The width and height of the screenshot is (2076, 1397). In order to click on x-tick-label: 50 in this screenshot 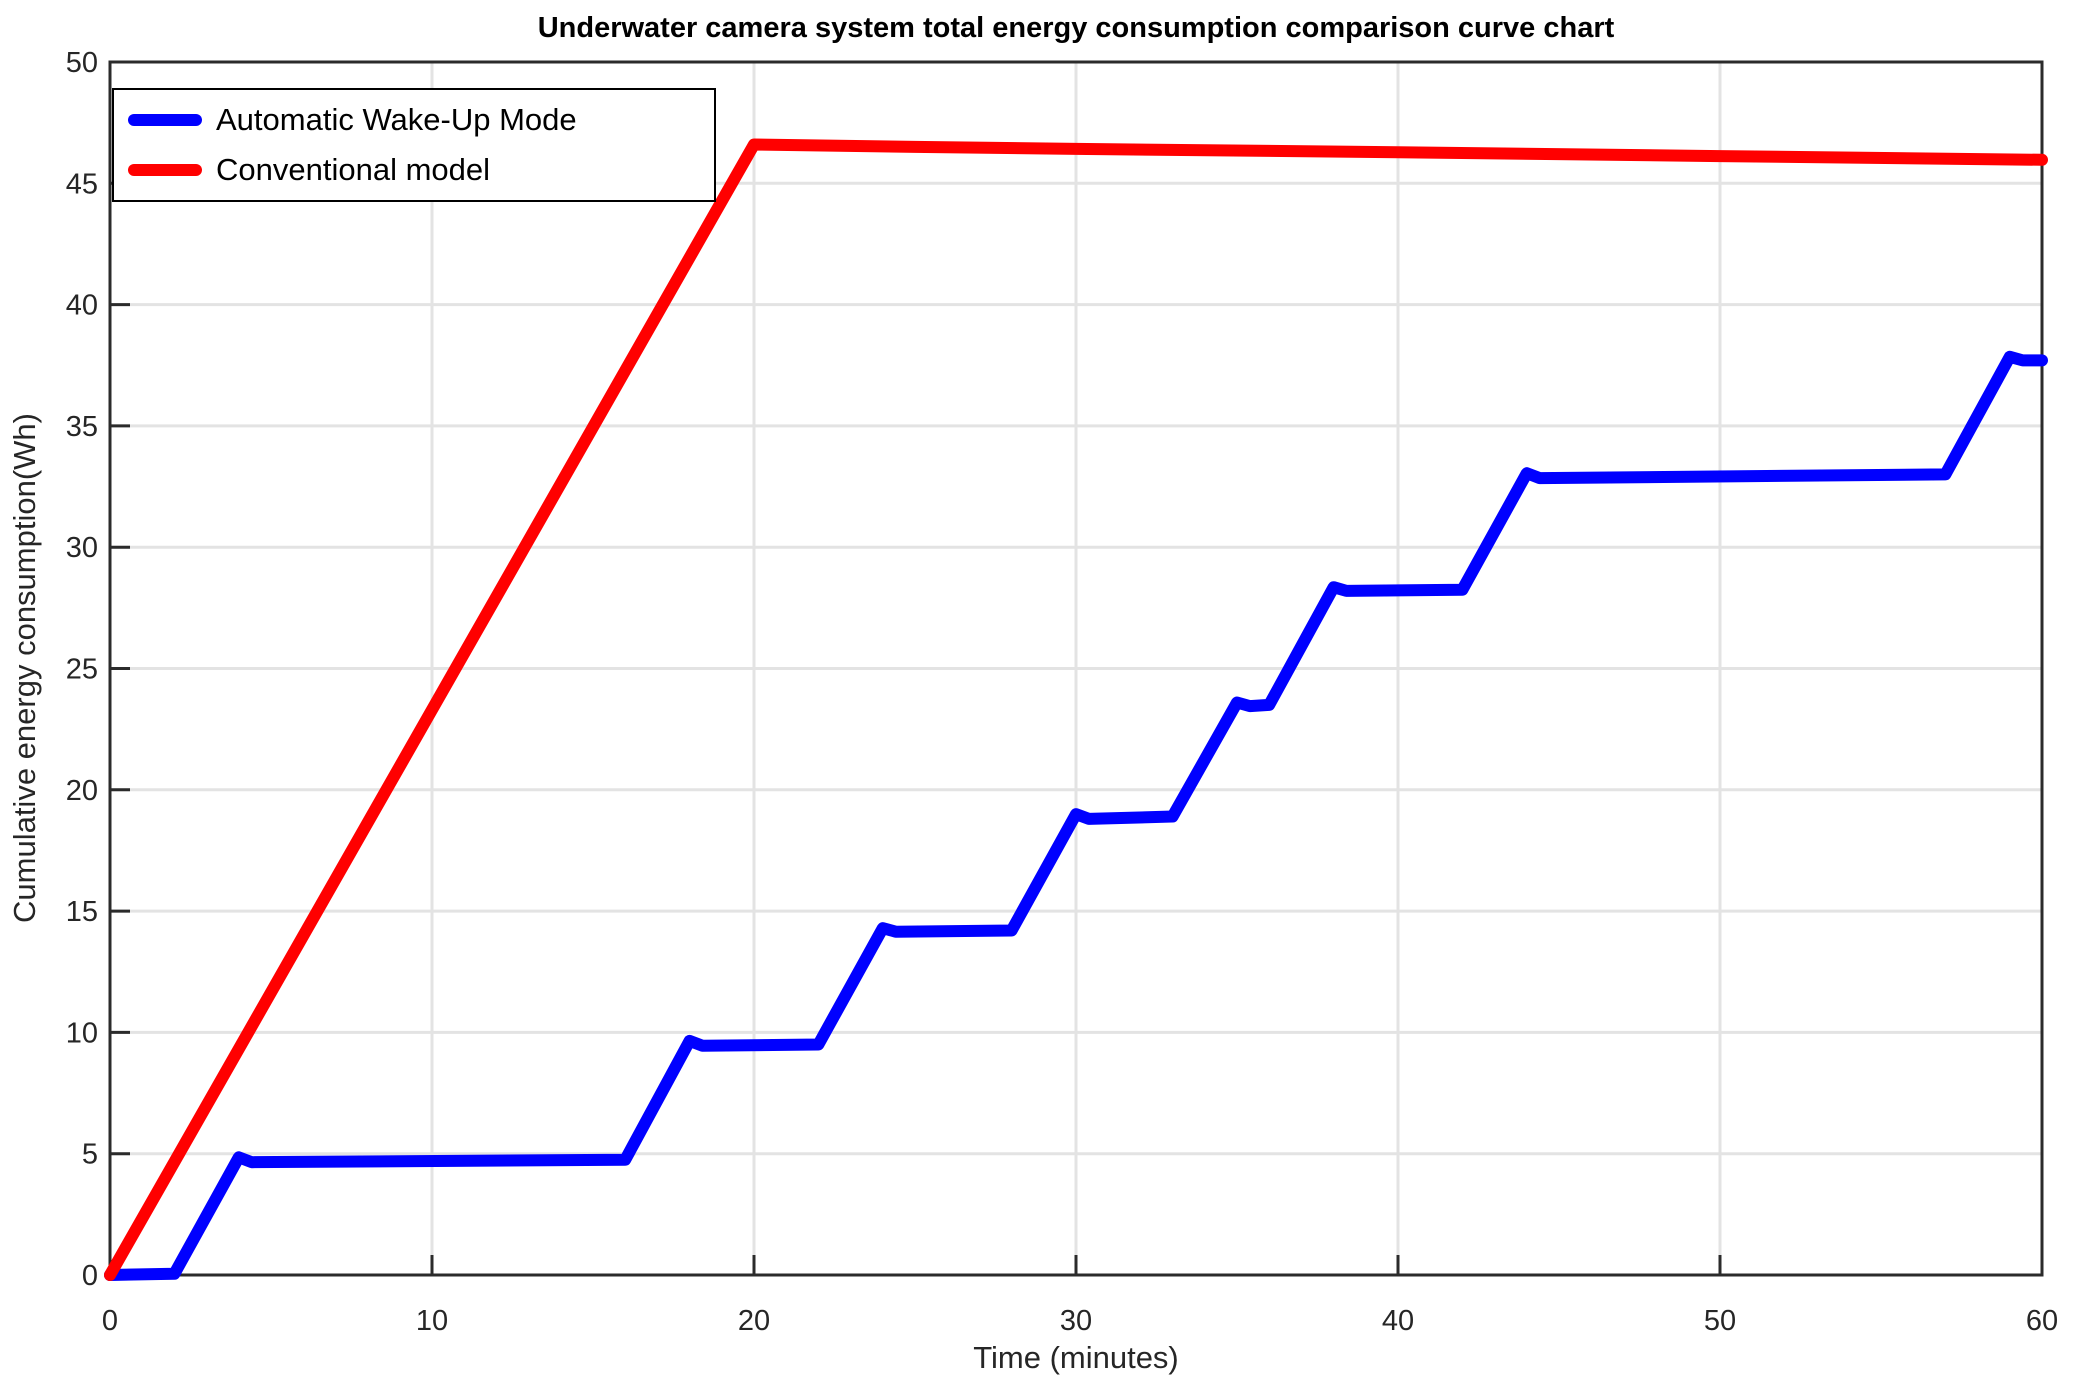, I will do `click(1720, 1321)`.